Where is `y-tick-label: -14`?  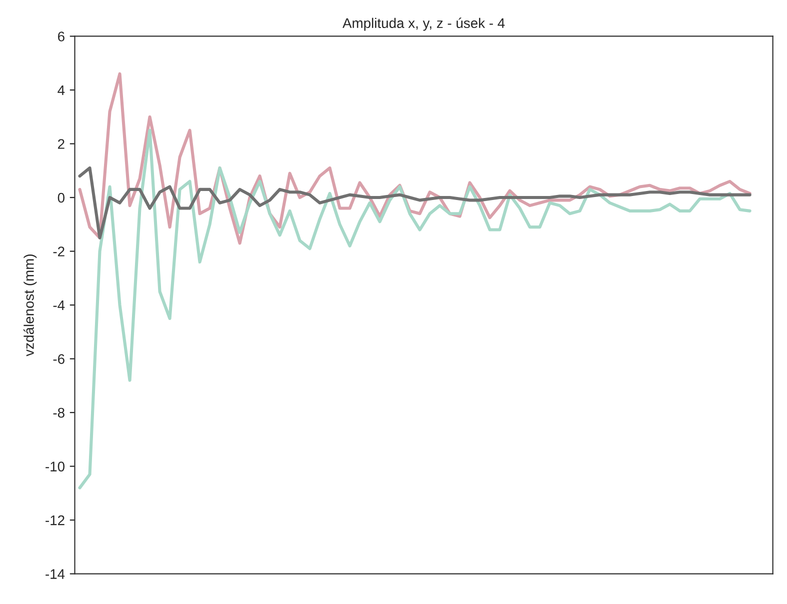 y-tick-label: -14 is located at coordinates (55, 574).